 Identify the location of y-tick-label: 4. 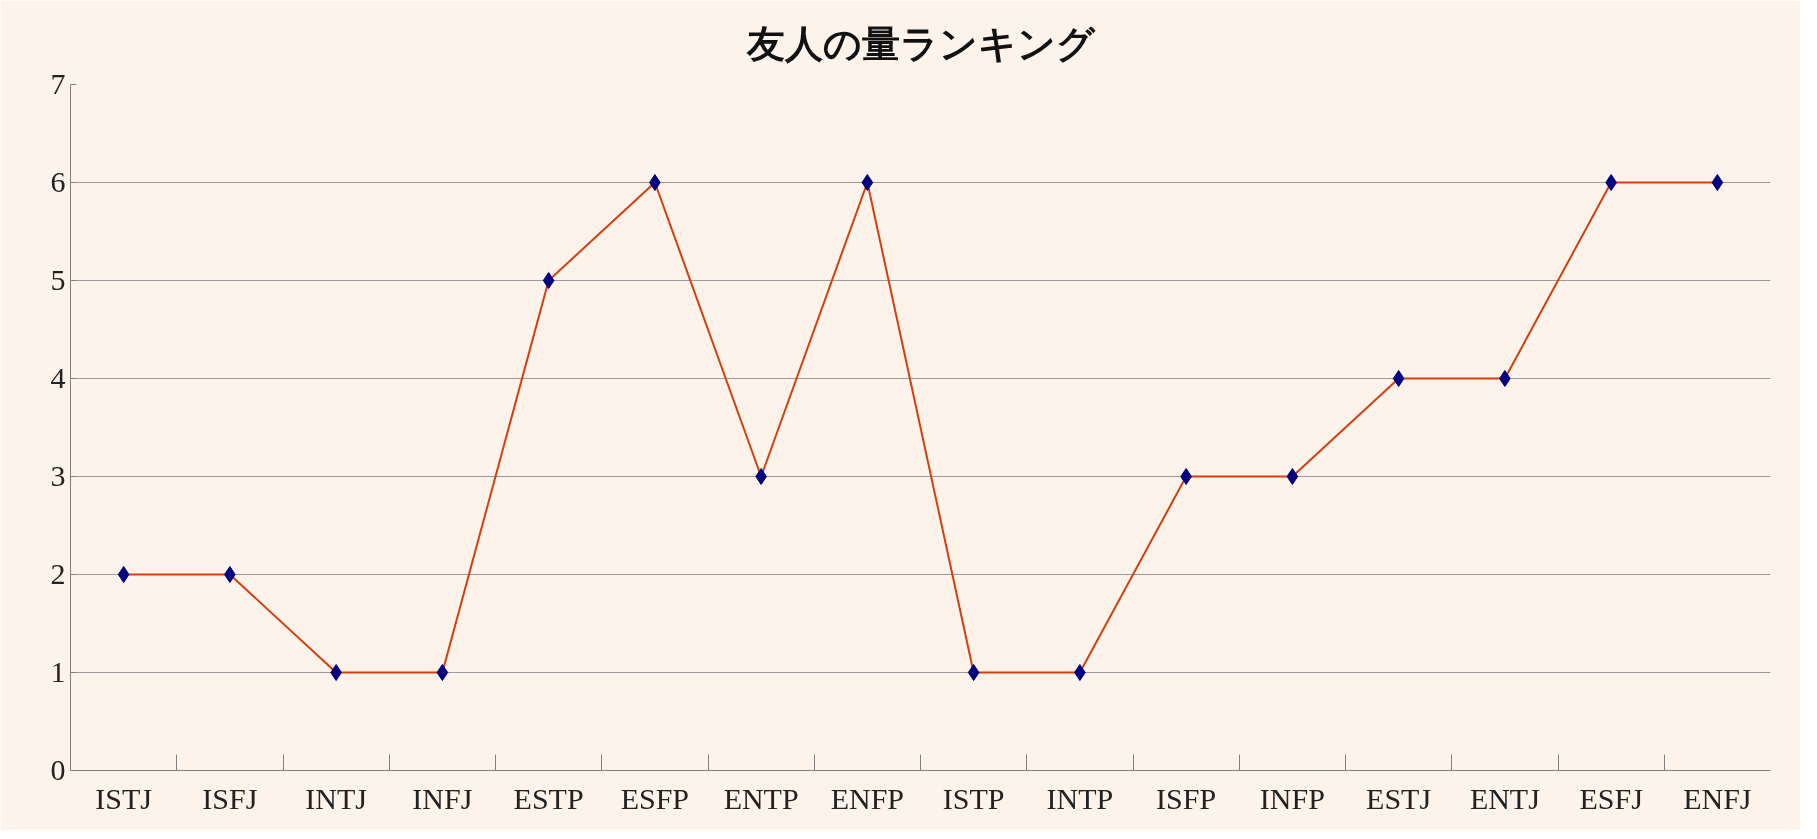
(58, 377).